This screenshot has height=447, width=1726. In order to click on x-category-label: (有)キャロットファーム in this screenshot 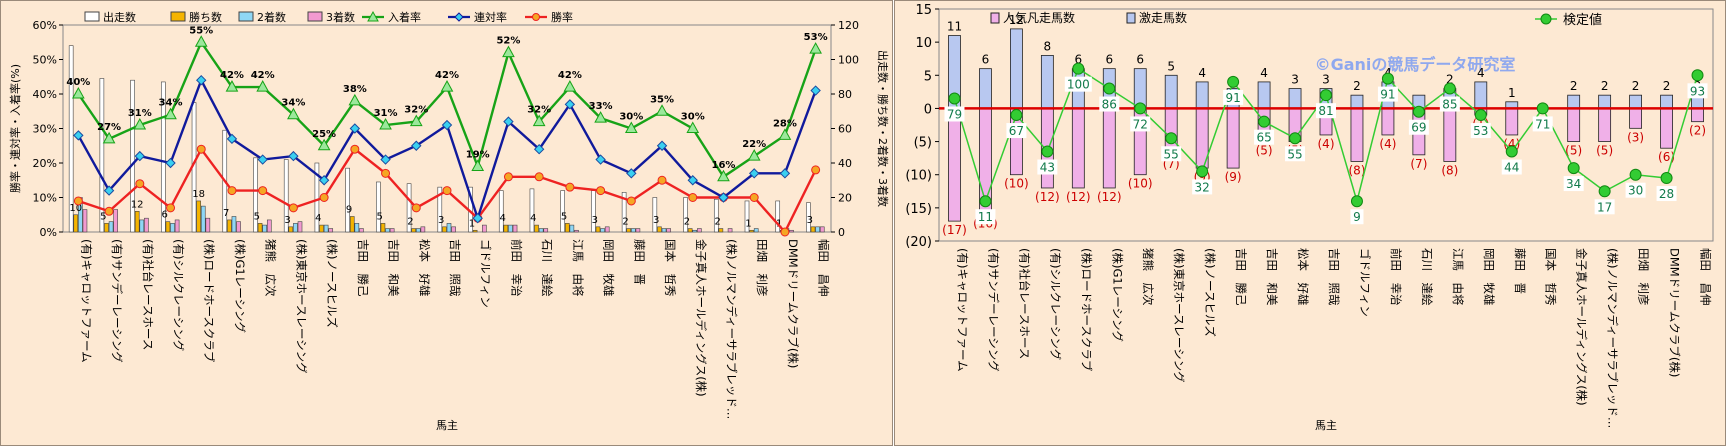, I will do `click(86, 301)`.